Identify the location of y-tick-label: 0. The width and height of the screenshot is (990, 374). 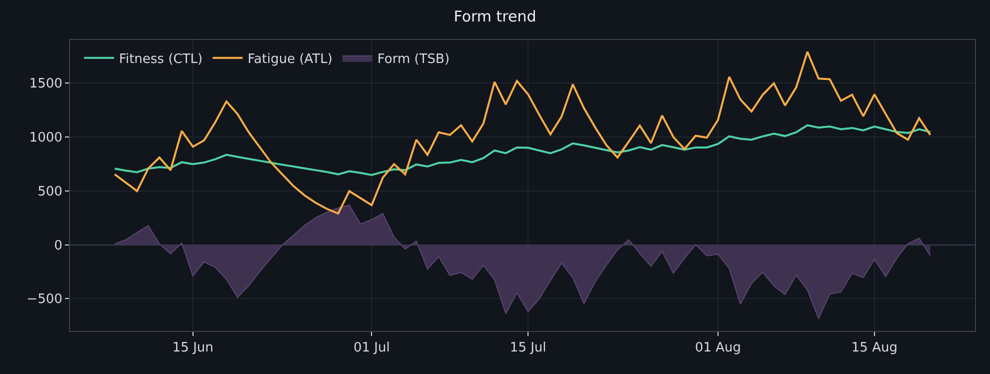
(58, 246).